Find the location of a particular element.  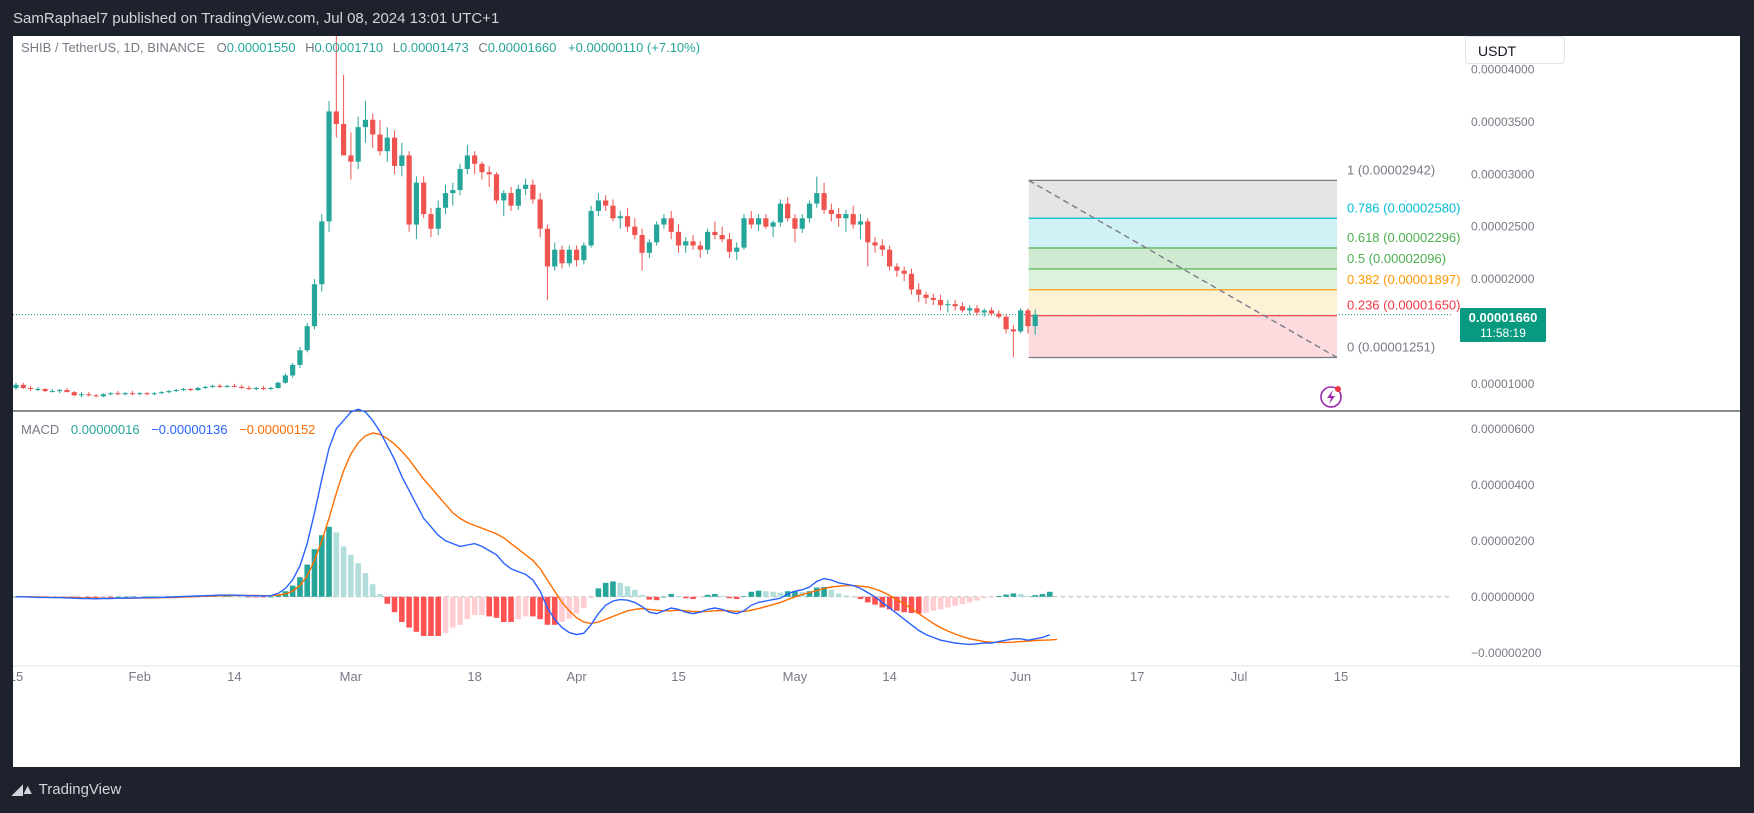

time-tick-label: Apr is located at coordinates (576, 676).